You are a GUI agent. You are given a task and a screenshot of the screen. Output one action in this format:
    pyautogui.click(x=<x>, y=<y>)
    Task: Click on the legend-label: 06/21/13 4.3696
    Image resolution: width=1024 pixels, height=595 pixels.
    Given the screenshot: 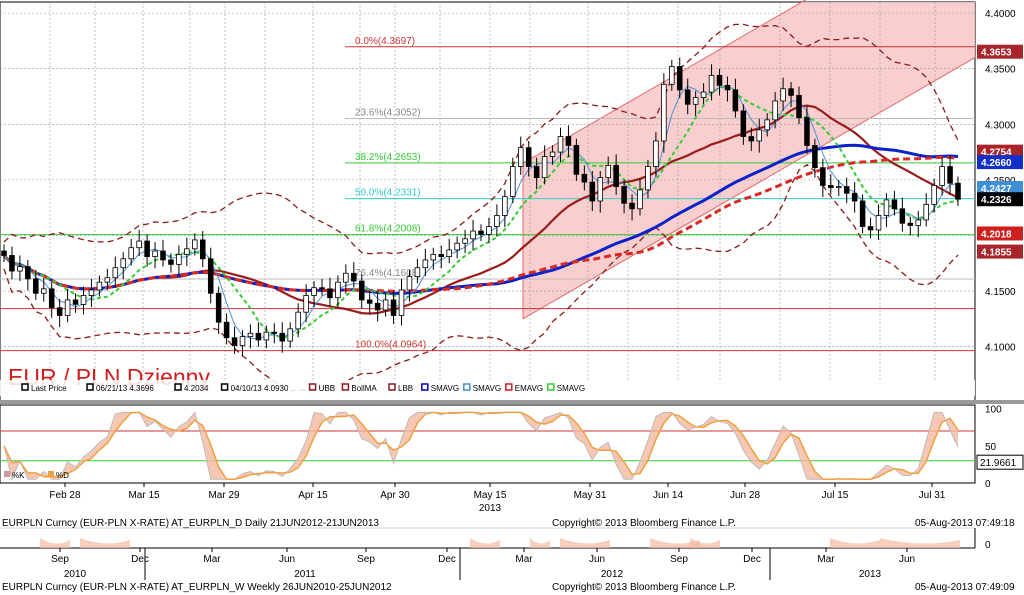 What is the action you would take?
    pyautogui.click(x=125, y=388)
    